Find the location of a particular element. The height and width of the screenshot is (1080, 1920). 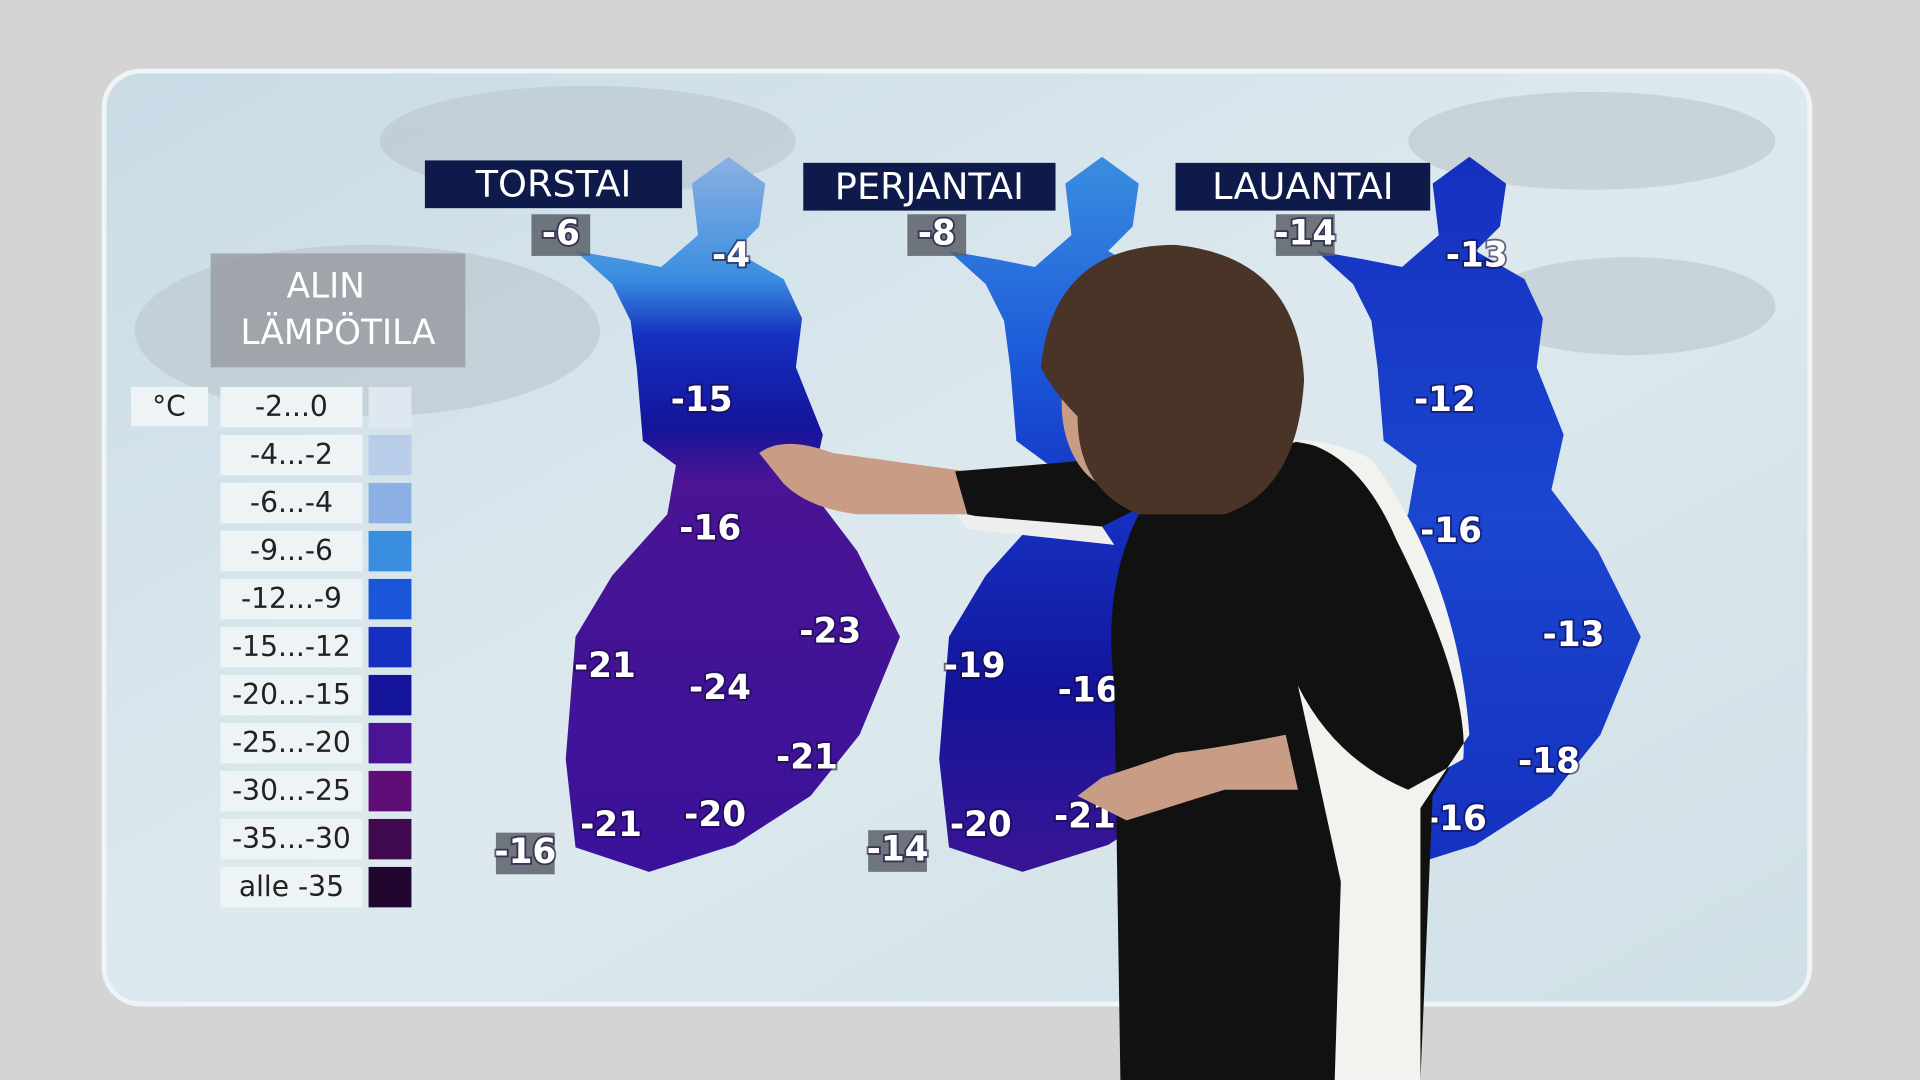

temperature: -12 is located at coordinates (1445, 400).